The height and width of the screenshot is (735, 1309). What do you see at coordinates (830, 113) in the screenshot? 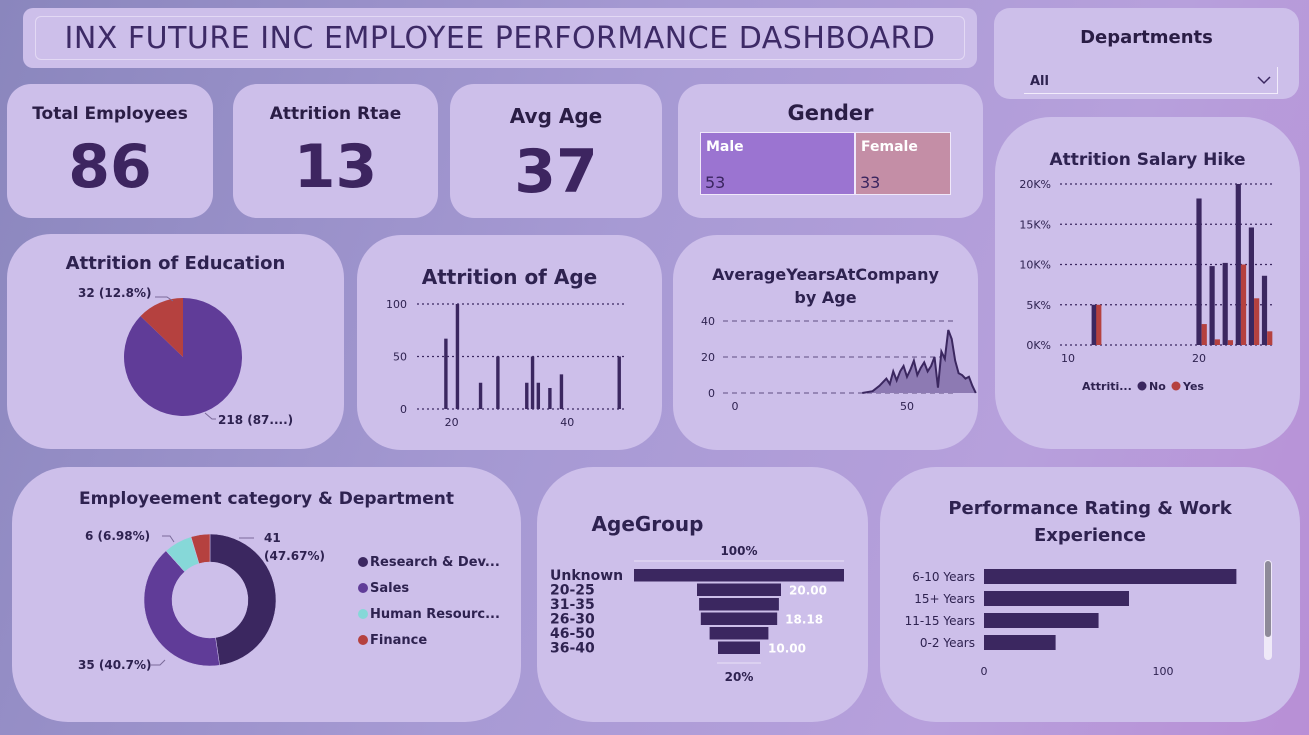
I see `gender-title: Gender` at bounding box center [830, 113].